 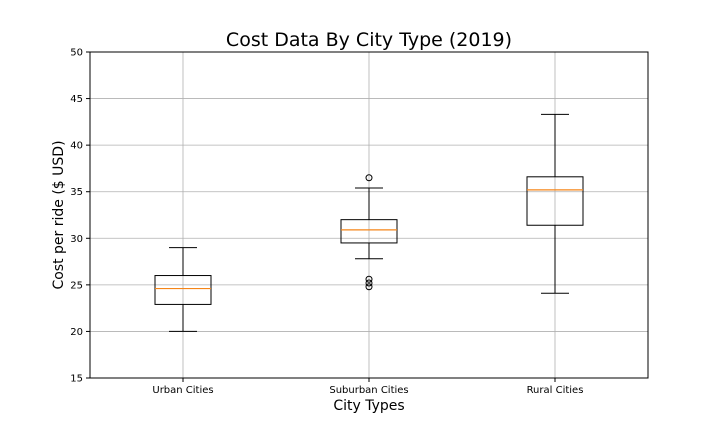 I want to click on y-tick-label: 50, so click(x=76, y=53).